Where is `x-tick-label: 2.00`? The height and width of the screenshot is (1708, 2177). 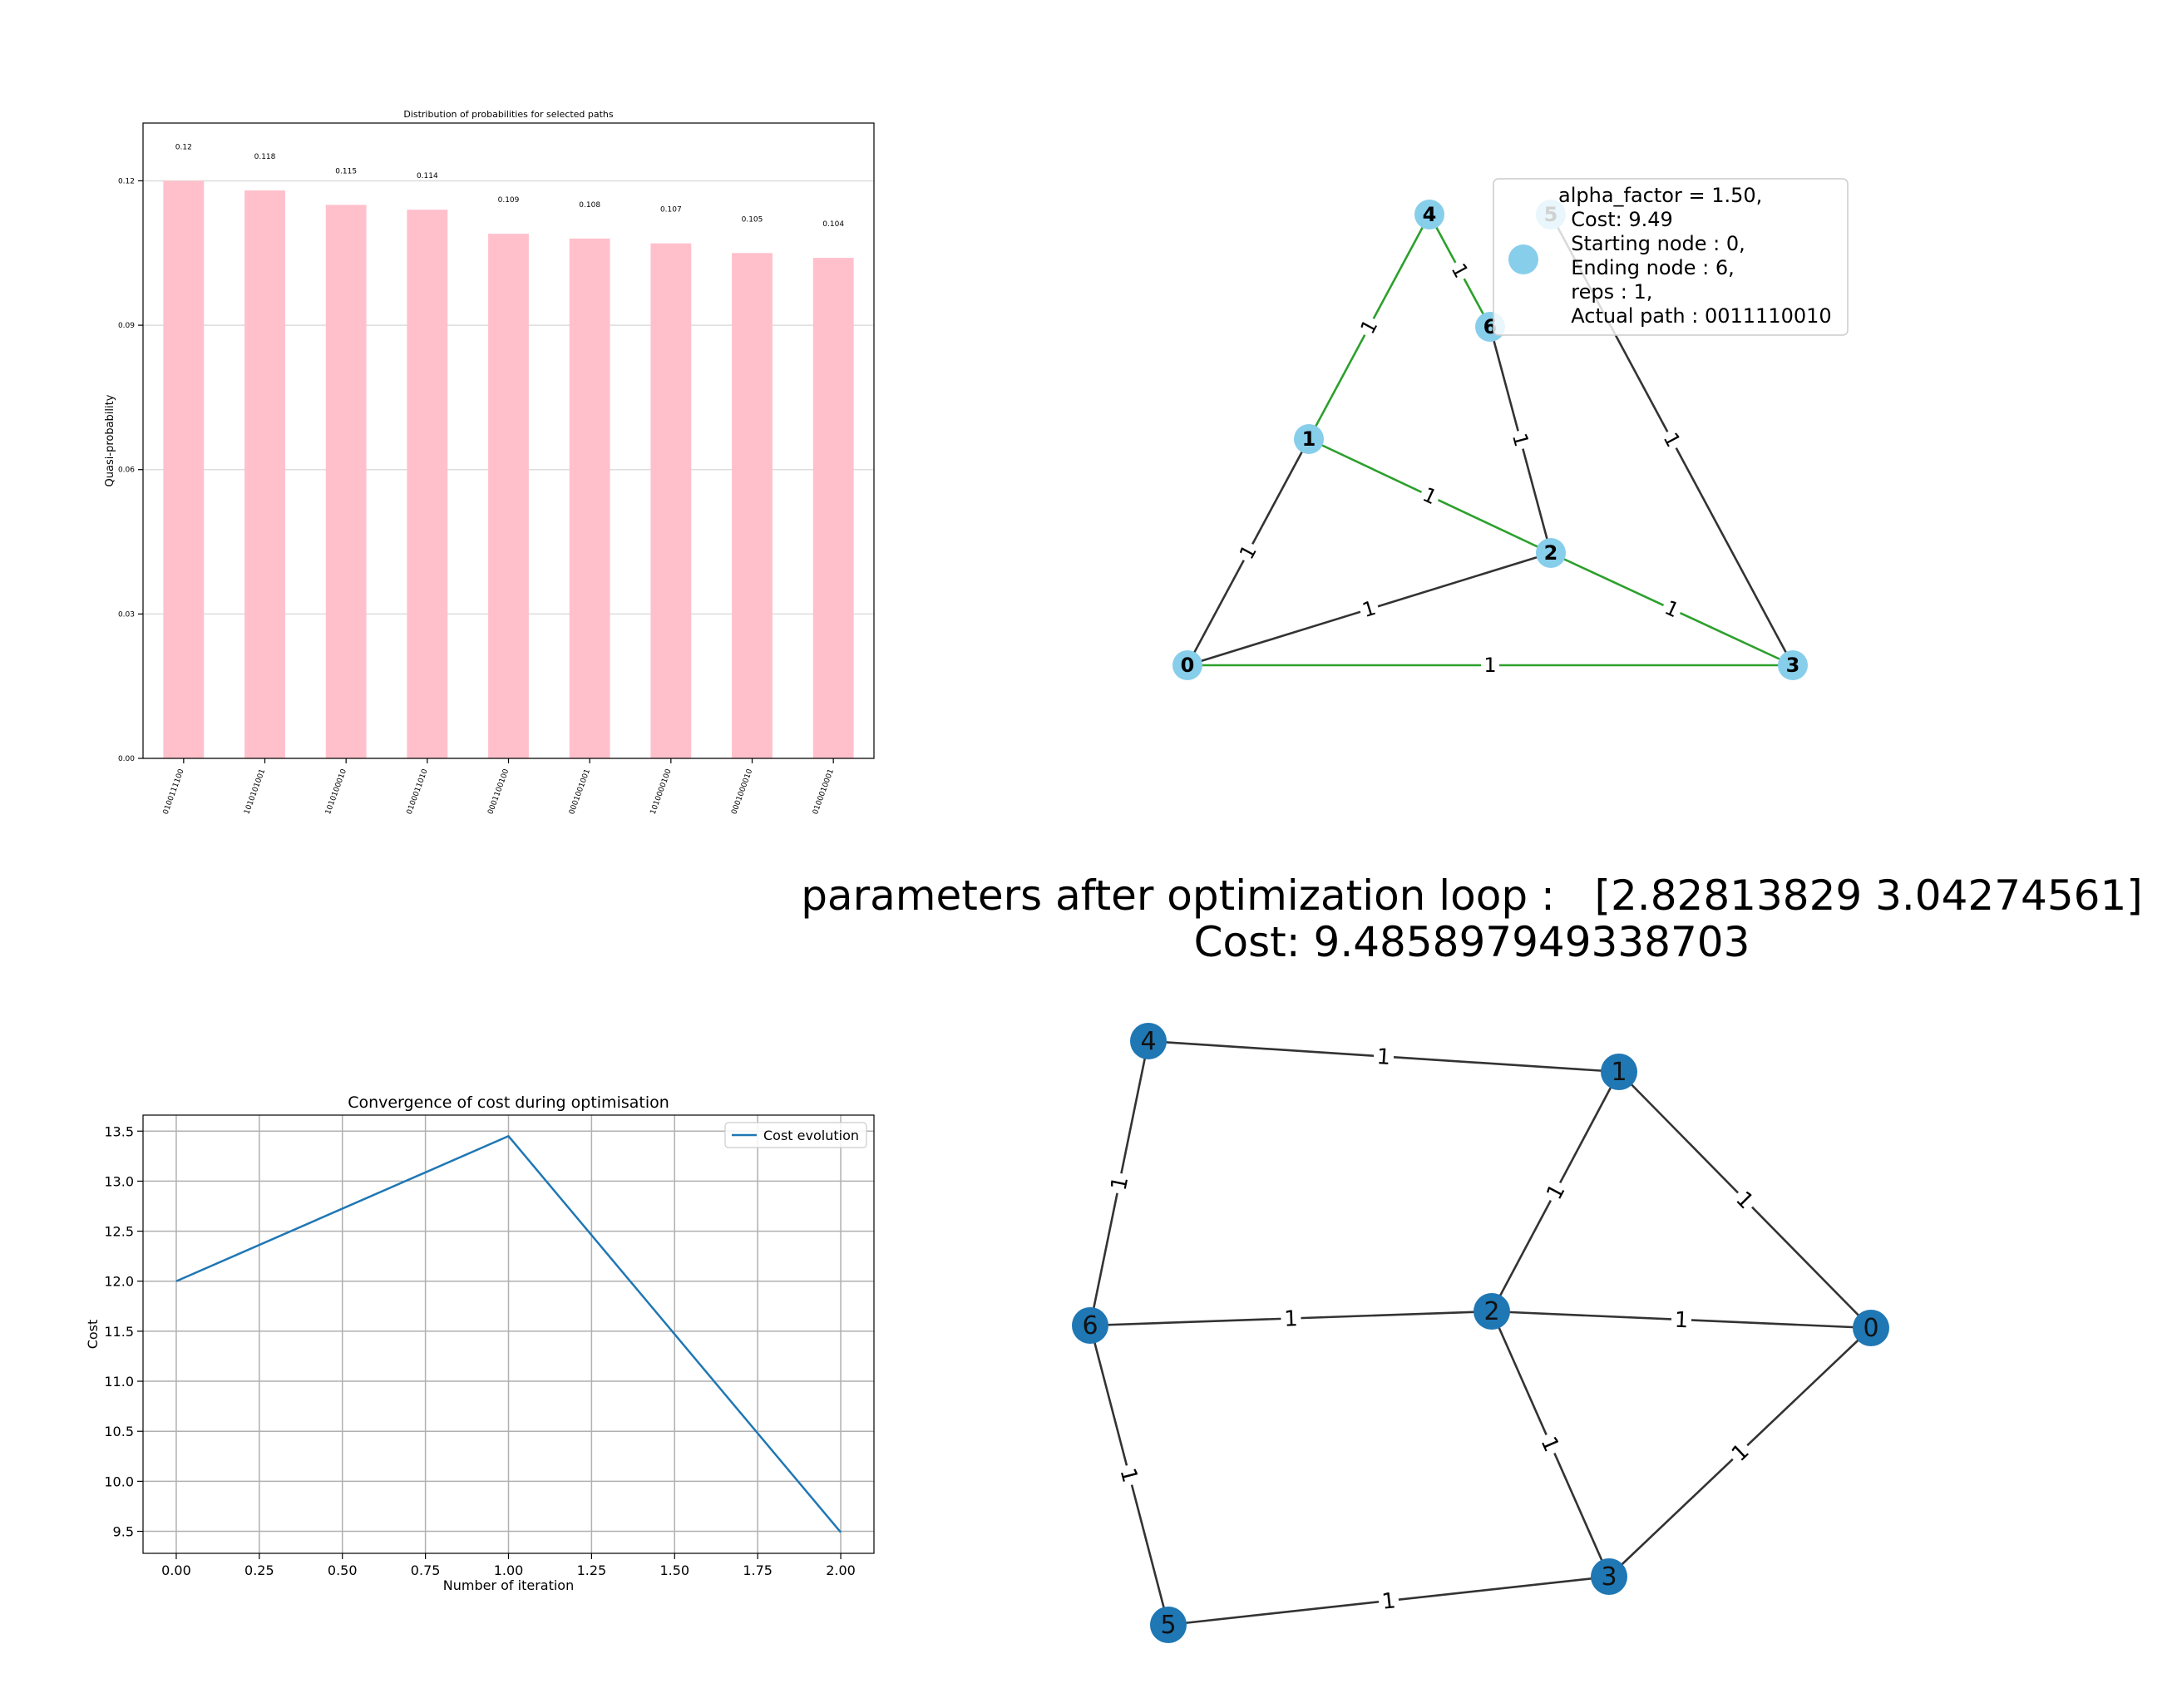
x-tick-label: 2.00 is located at coordinates (841, 1570).